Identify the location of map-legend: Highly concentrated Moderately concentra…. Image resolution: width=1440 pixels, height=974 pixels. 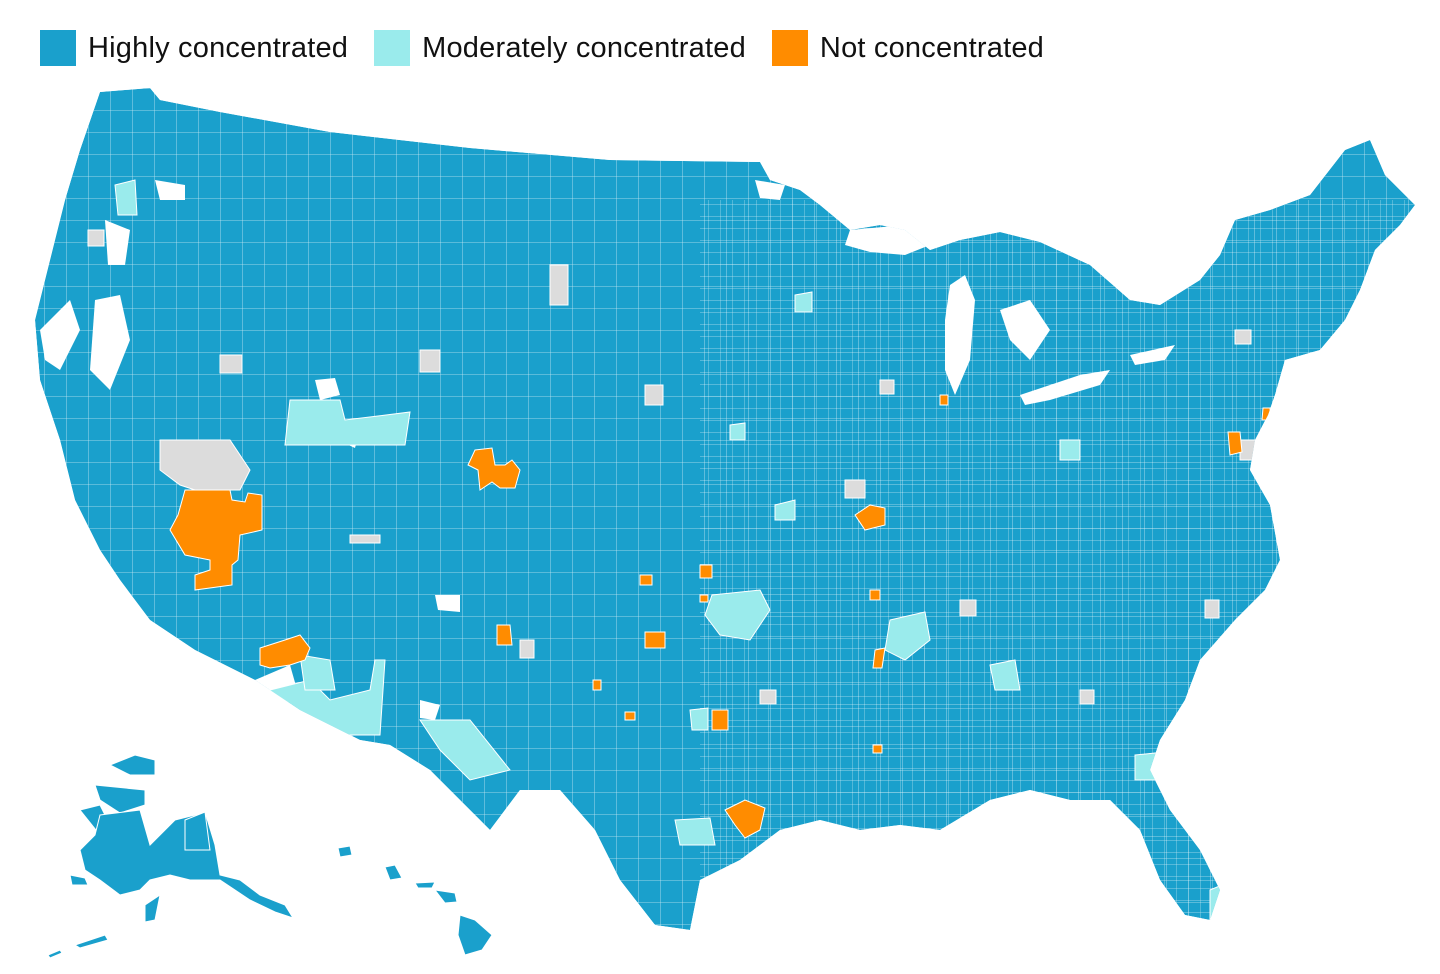
(555, 48).